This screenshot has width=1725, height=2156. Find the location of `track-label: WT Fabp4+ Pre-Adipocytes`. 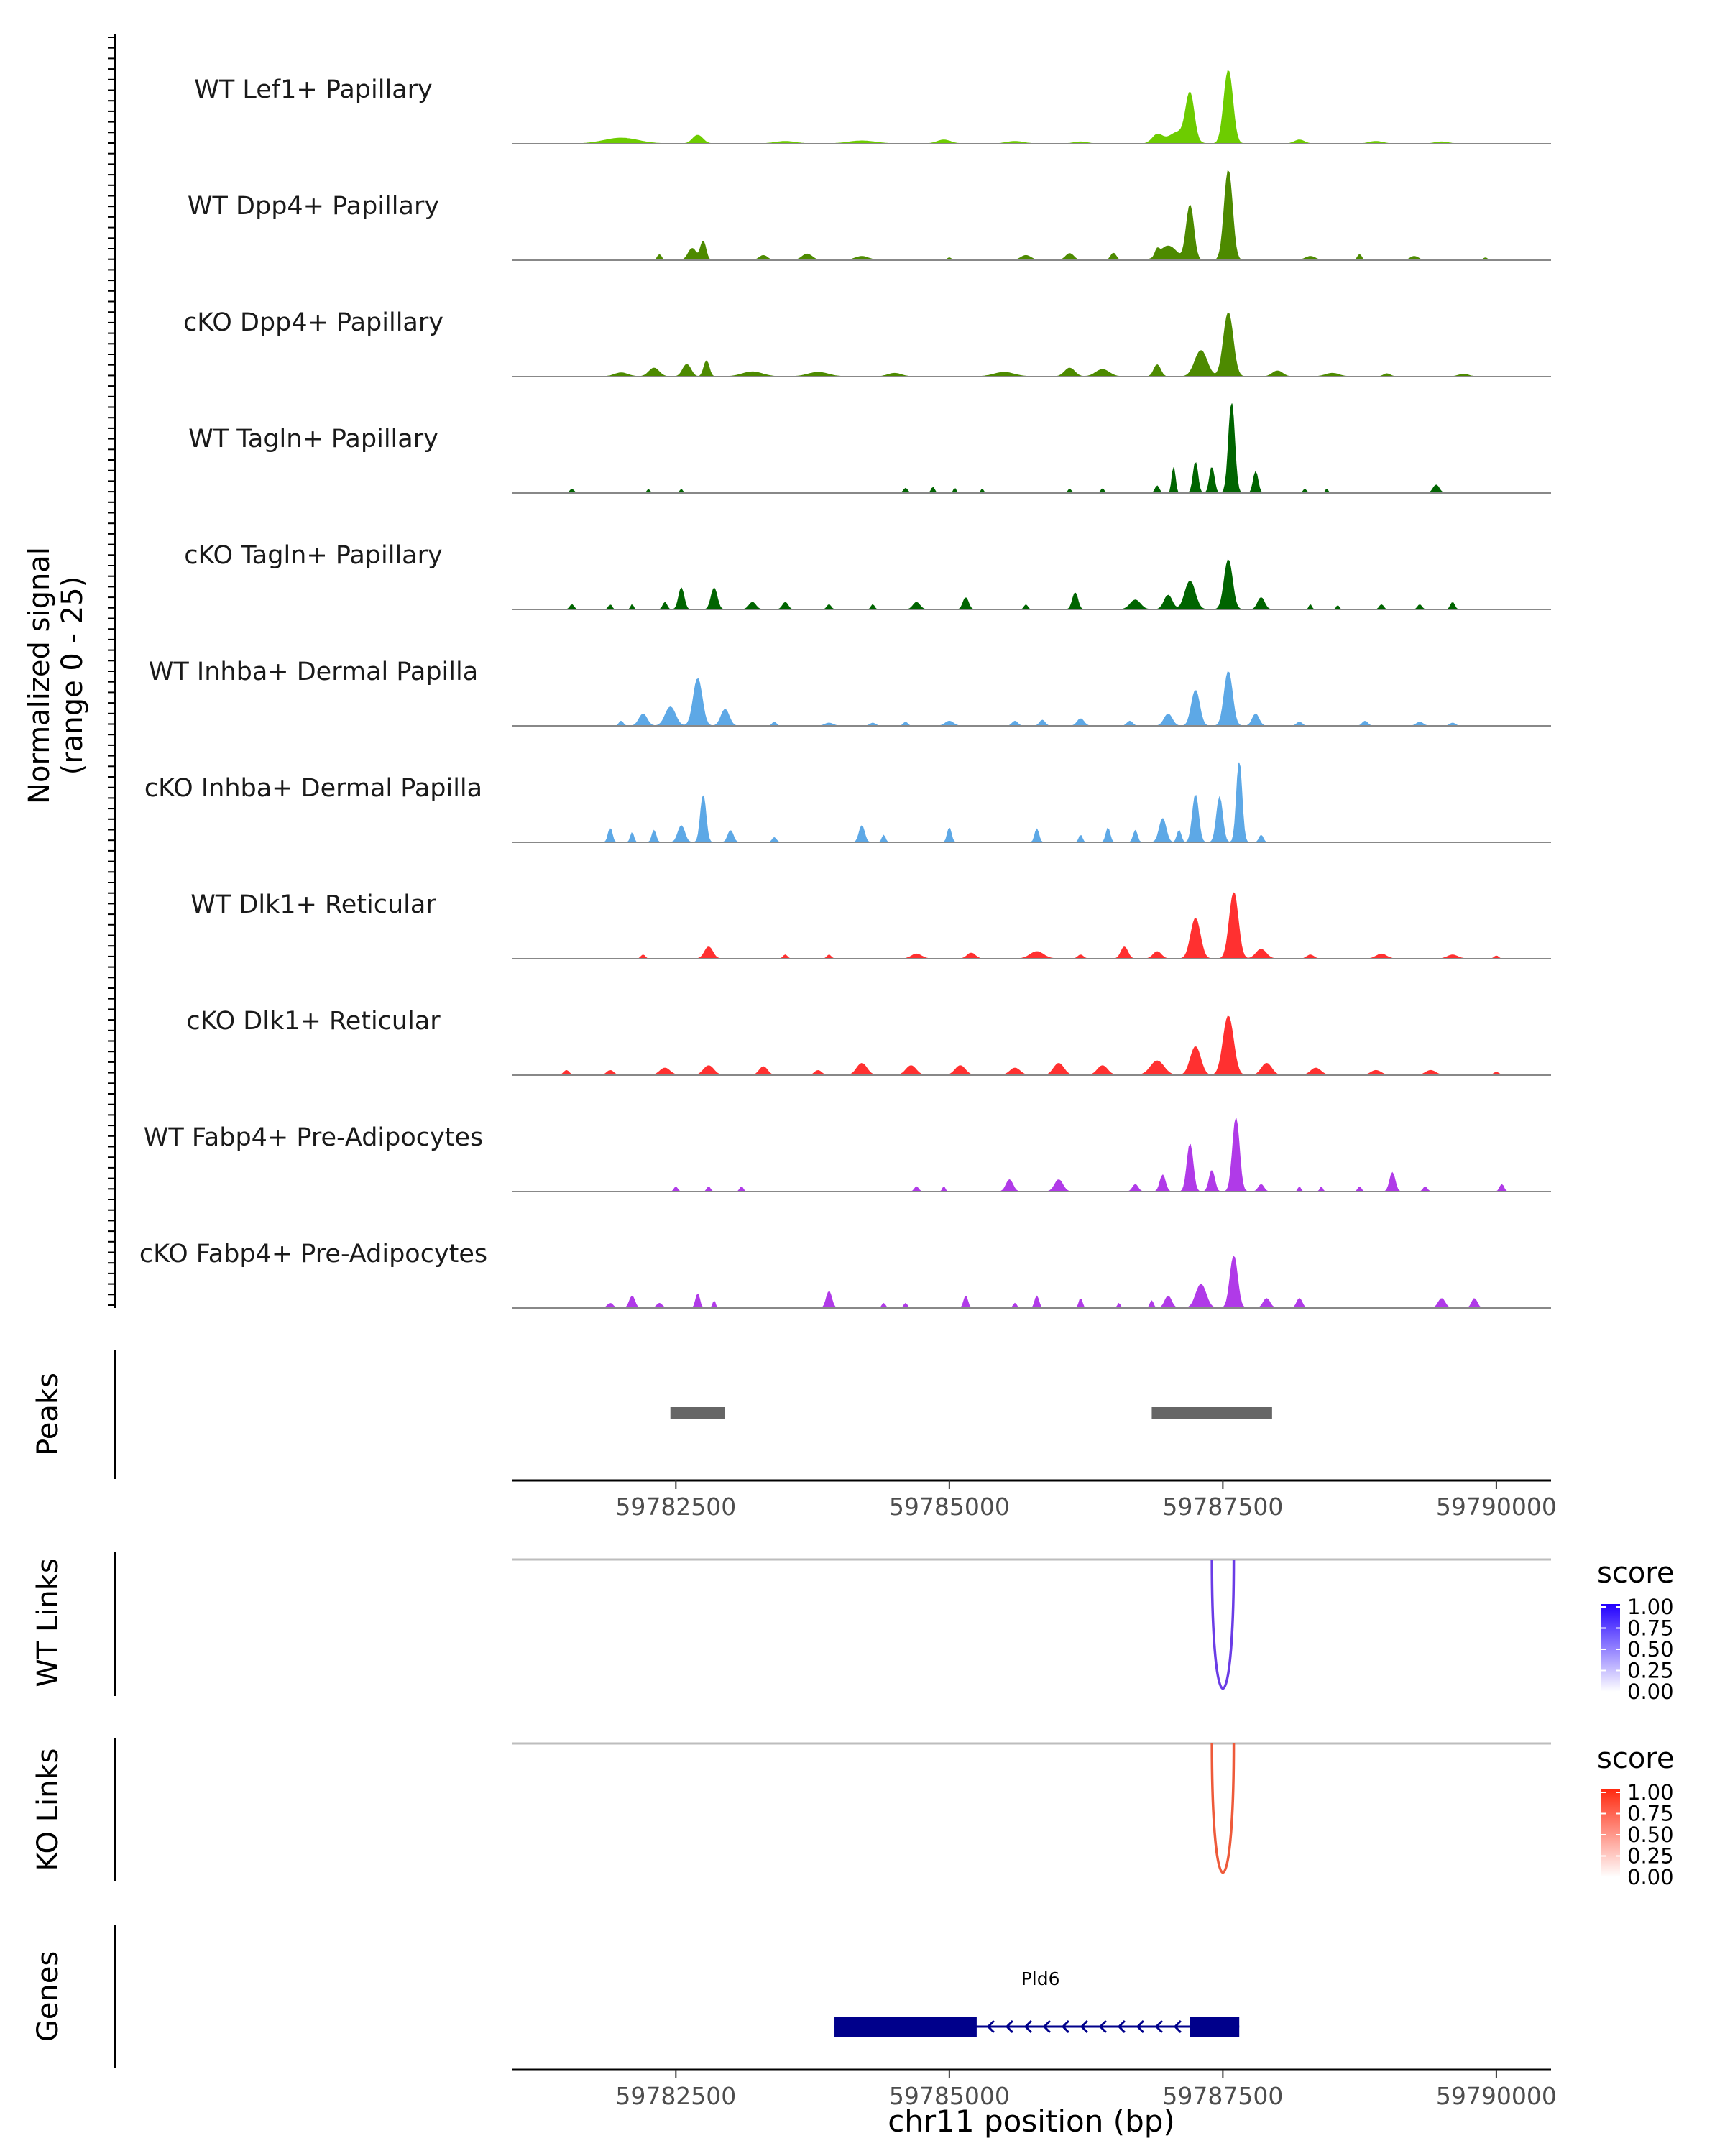

track-label: WT Fabp4+ Pre-Adipocytes is located at coordinates (313, 1137).